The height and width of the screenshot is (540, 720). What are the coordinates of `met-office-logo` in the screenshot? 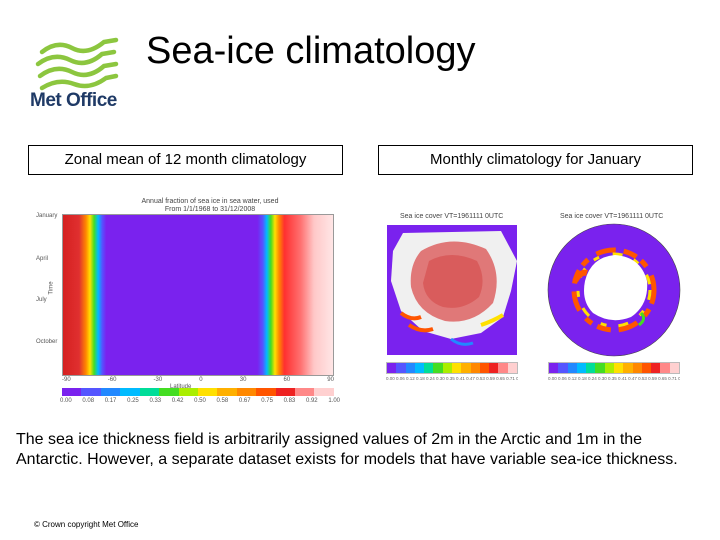 It's located at (77, 64).